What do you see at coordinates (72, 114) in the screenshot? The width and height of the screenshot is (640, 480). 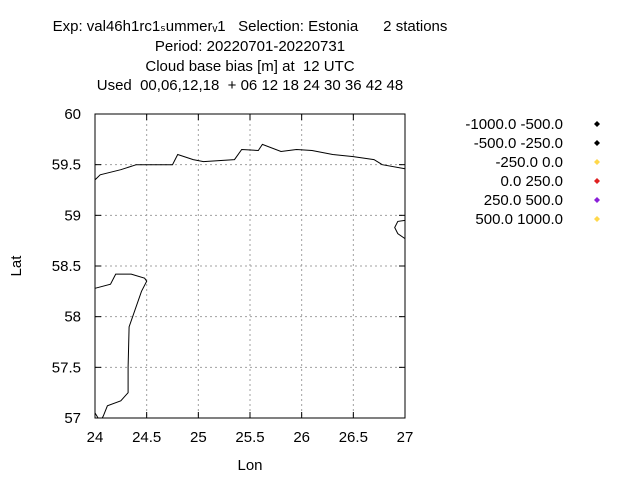 I see `y-tick-label: 60` at bounding box center [72, 114].